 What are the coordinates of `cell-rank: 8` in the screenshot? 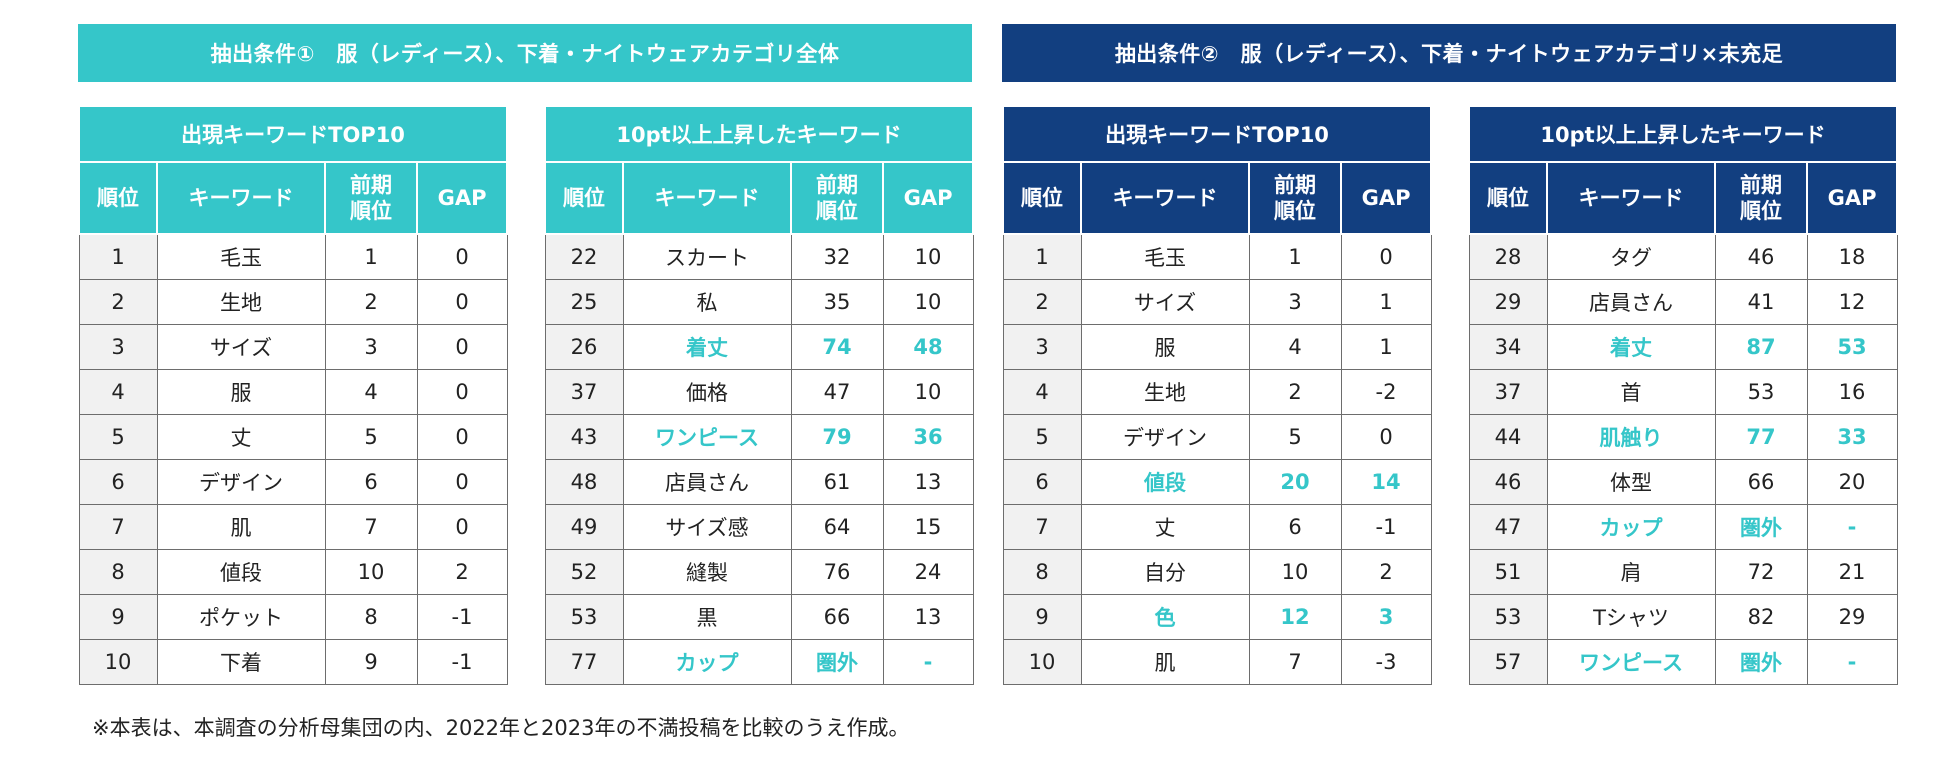 It's located at (1042, 572).